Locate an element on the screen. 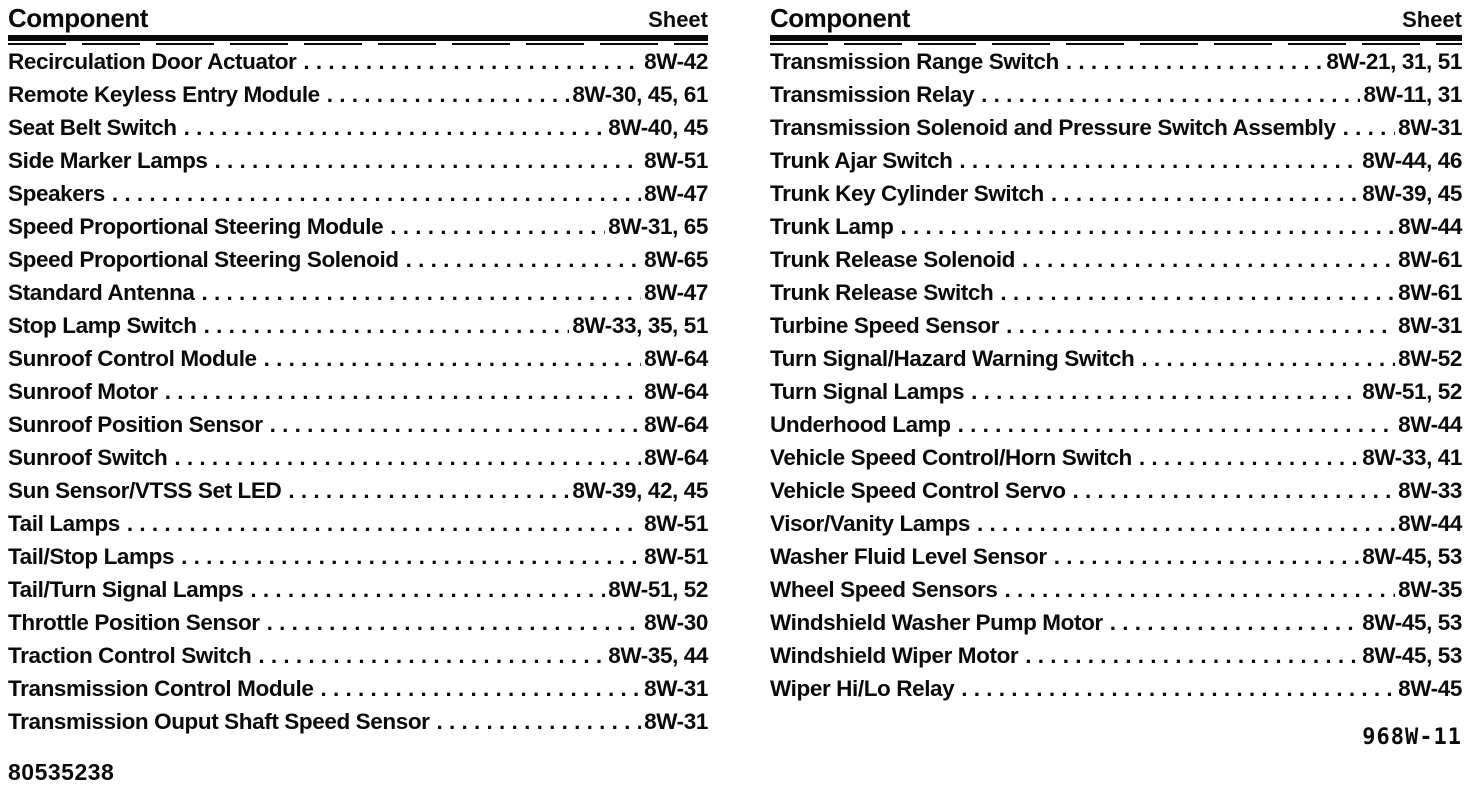 This screenshot has width=1472, height=792. column-header: Component Sheet is located at coordinates (1116, 20).